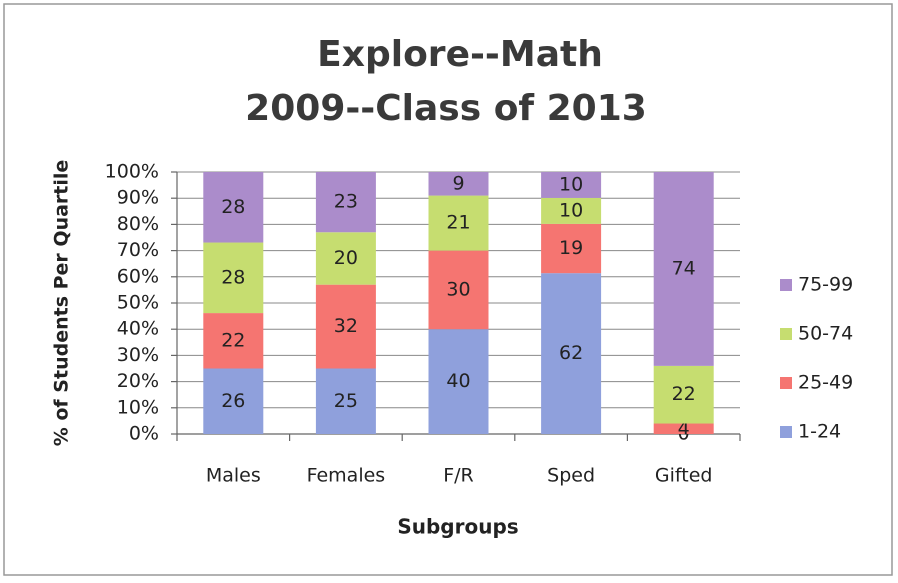  I want to click on data-label: 9, so click(458, 183).